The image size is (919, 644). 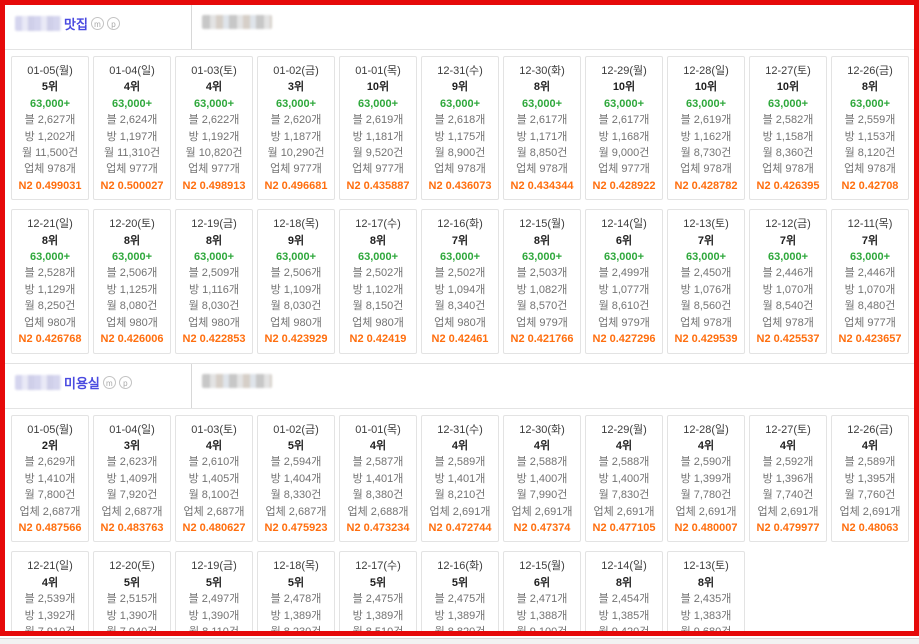 I want to click on card-rank: 9위, so click(x=296, y=240).